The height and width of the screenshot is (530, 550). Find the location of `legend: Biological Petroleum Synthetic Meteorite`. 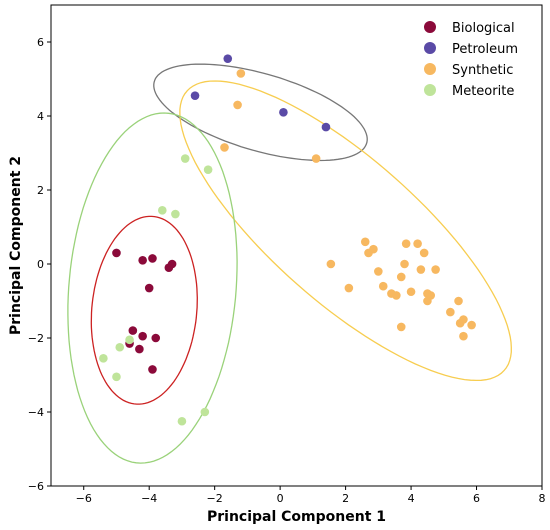

legend: Biological Petroleum Synthetic Meteorite is located at coordinates (471, 60).